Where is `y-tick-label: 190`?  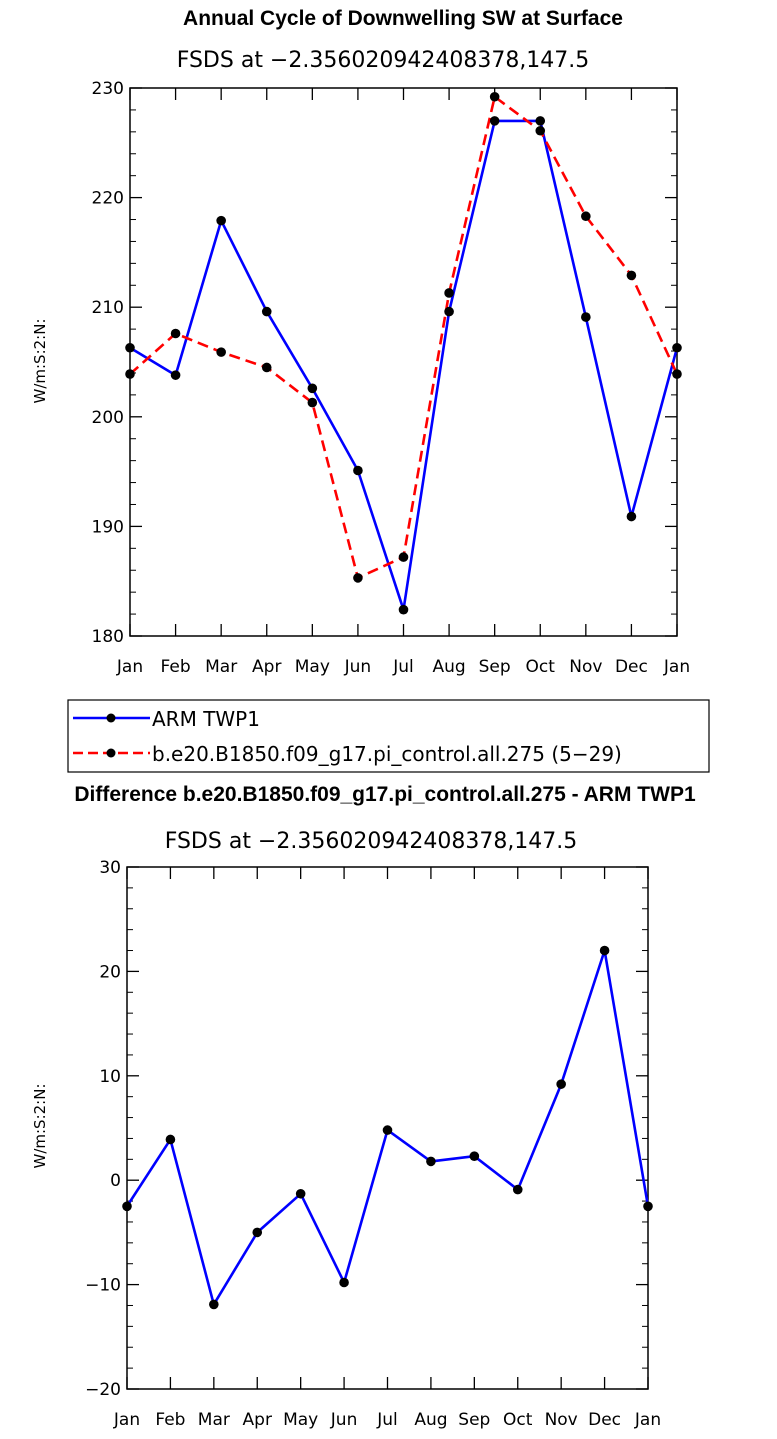 y-tick-label: 190 is located at coordinates (108, 527).